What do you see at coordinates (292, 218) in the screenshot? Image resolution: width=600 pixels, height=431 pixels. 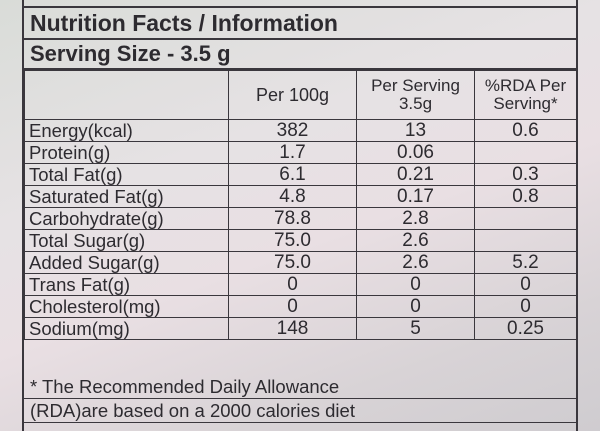 I see `value-per-100g: 78.8` at bounding box center [292, 218].